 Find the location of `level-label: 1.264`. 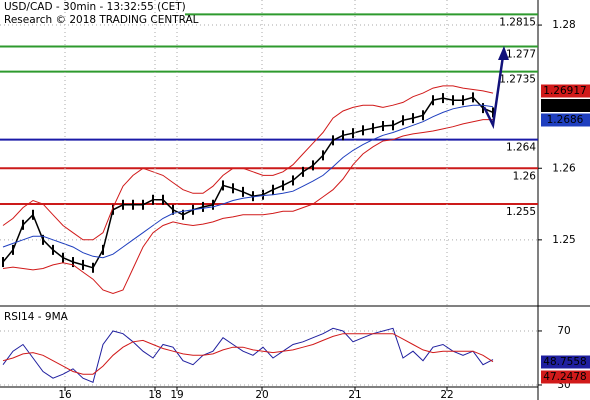

level-label: 1.264 is located at coordinates (521, 148).